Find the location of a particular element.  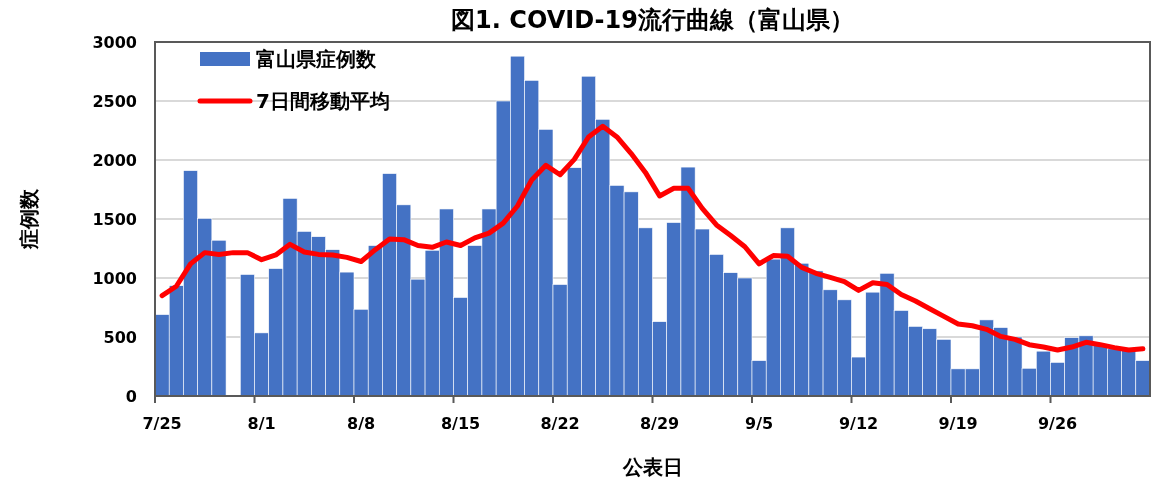

x-tick-label: 8/22 is located at coordinates (560, 423).